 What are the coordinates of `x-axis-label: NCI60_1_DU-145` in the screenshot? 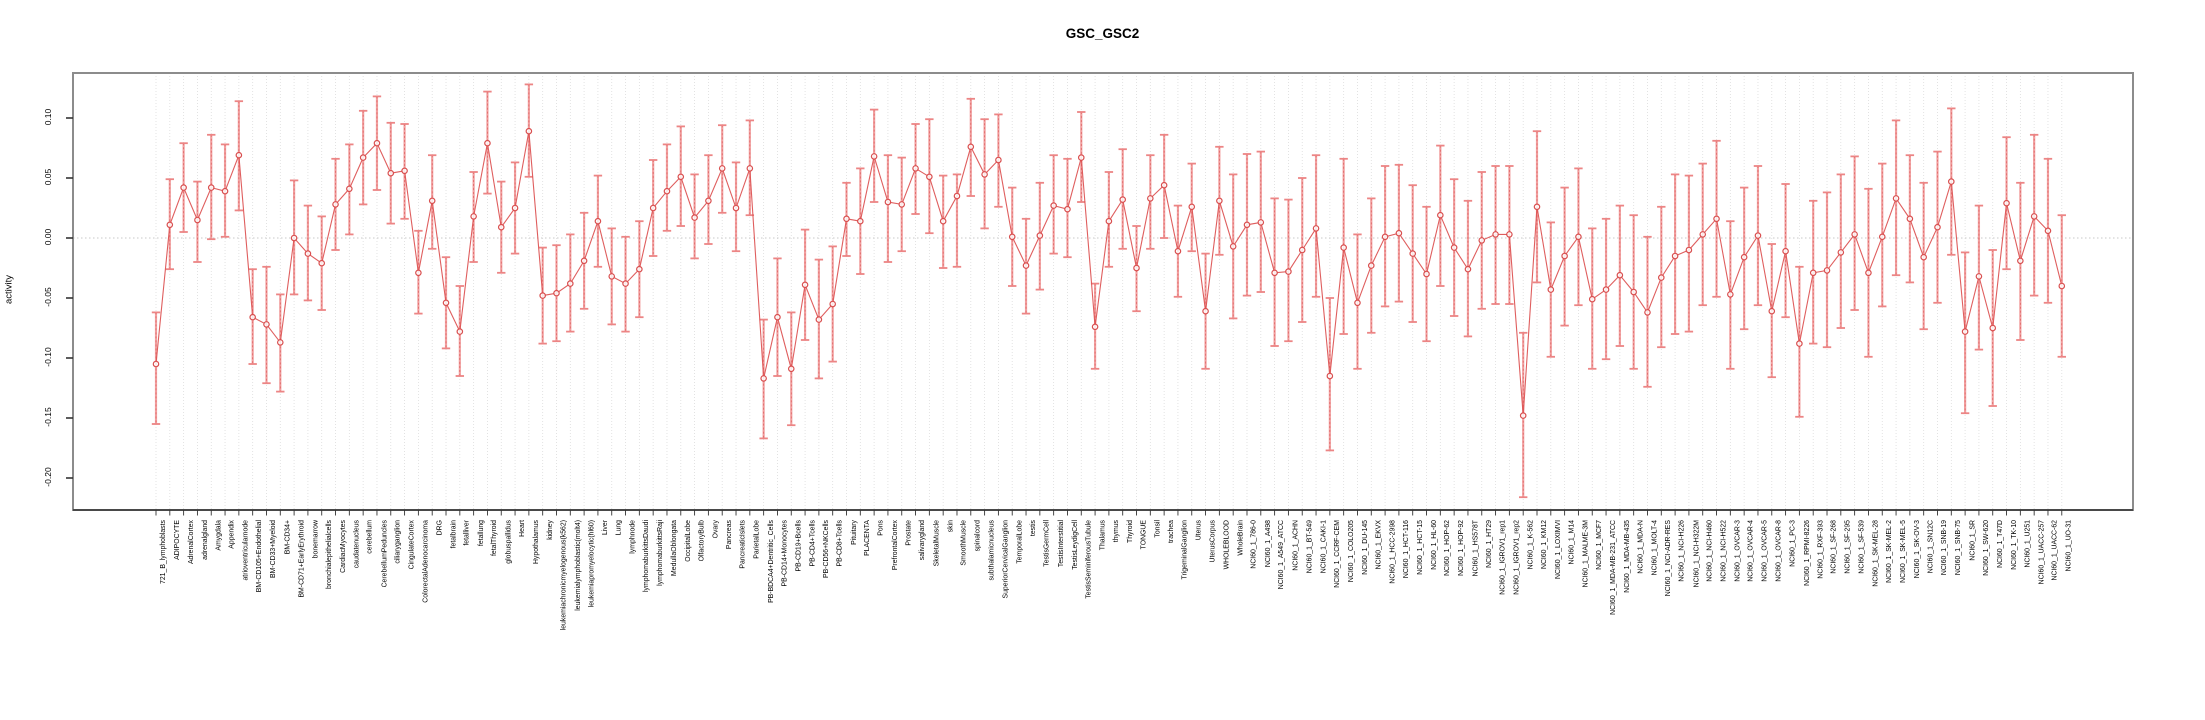 It's located at (1365, 547).